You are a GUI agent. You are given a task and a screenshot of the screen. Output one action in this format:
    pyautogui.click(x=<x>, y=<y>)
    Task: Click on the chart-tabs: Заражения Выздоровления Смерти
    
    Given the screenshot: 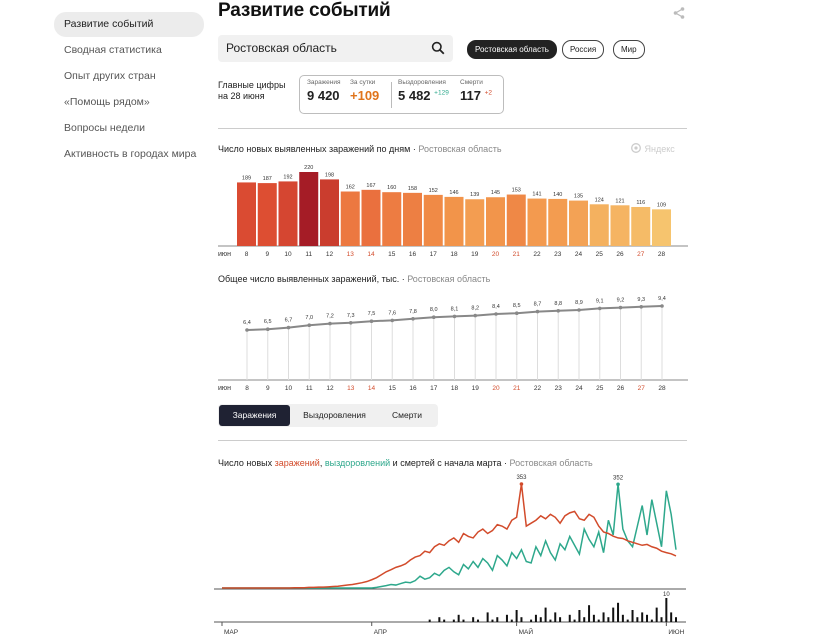 What is the action you would take?
    pyautogui.click(x=328, y=415)
    